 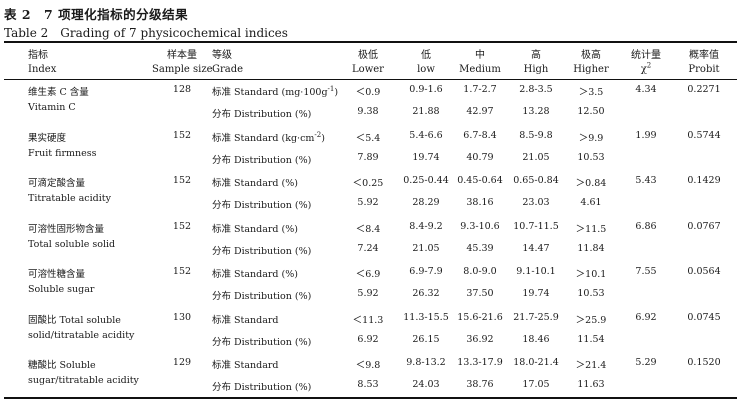 I want to click on row-standard-label: 标准 Standard (mg·100g-1), so click(x=275, y=91).